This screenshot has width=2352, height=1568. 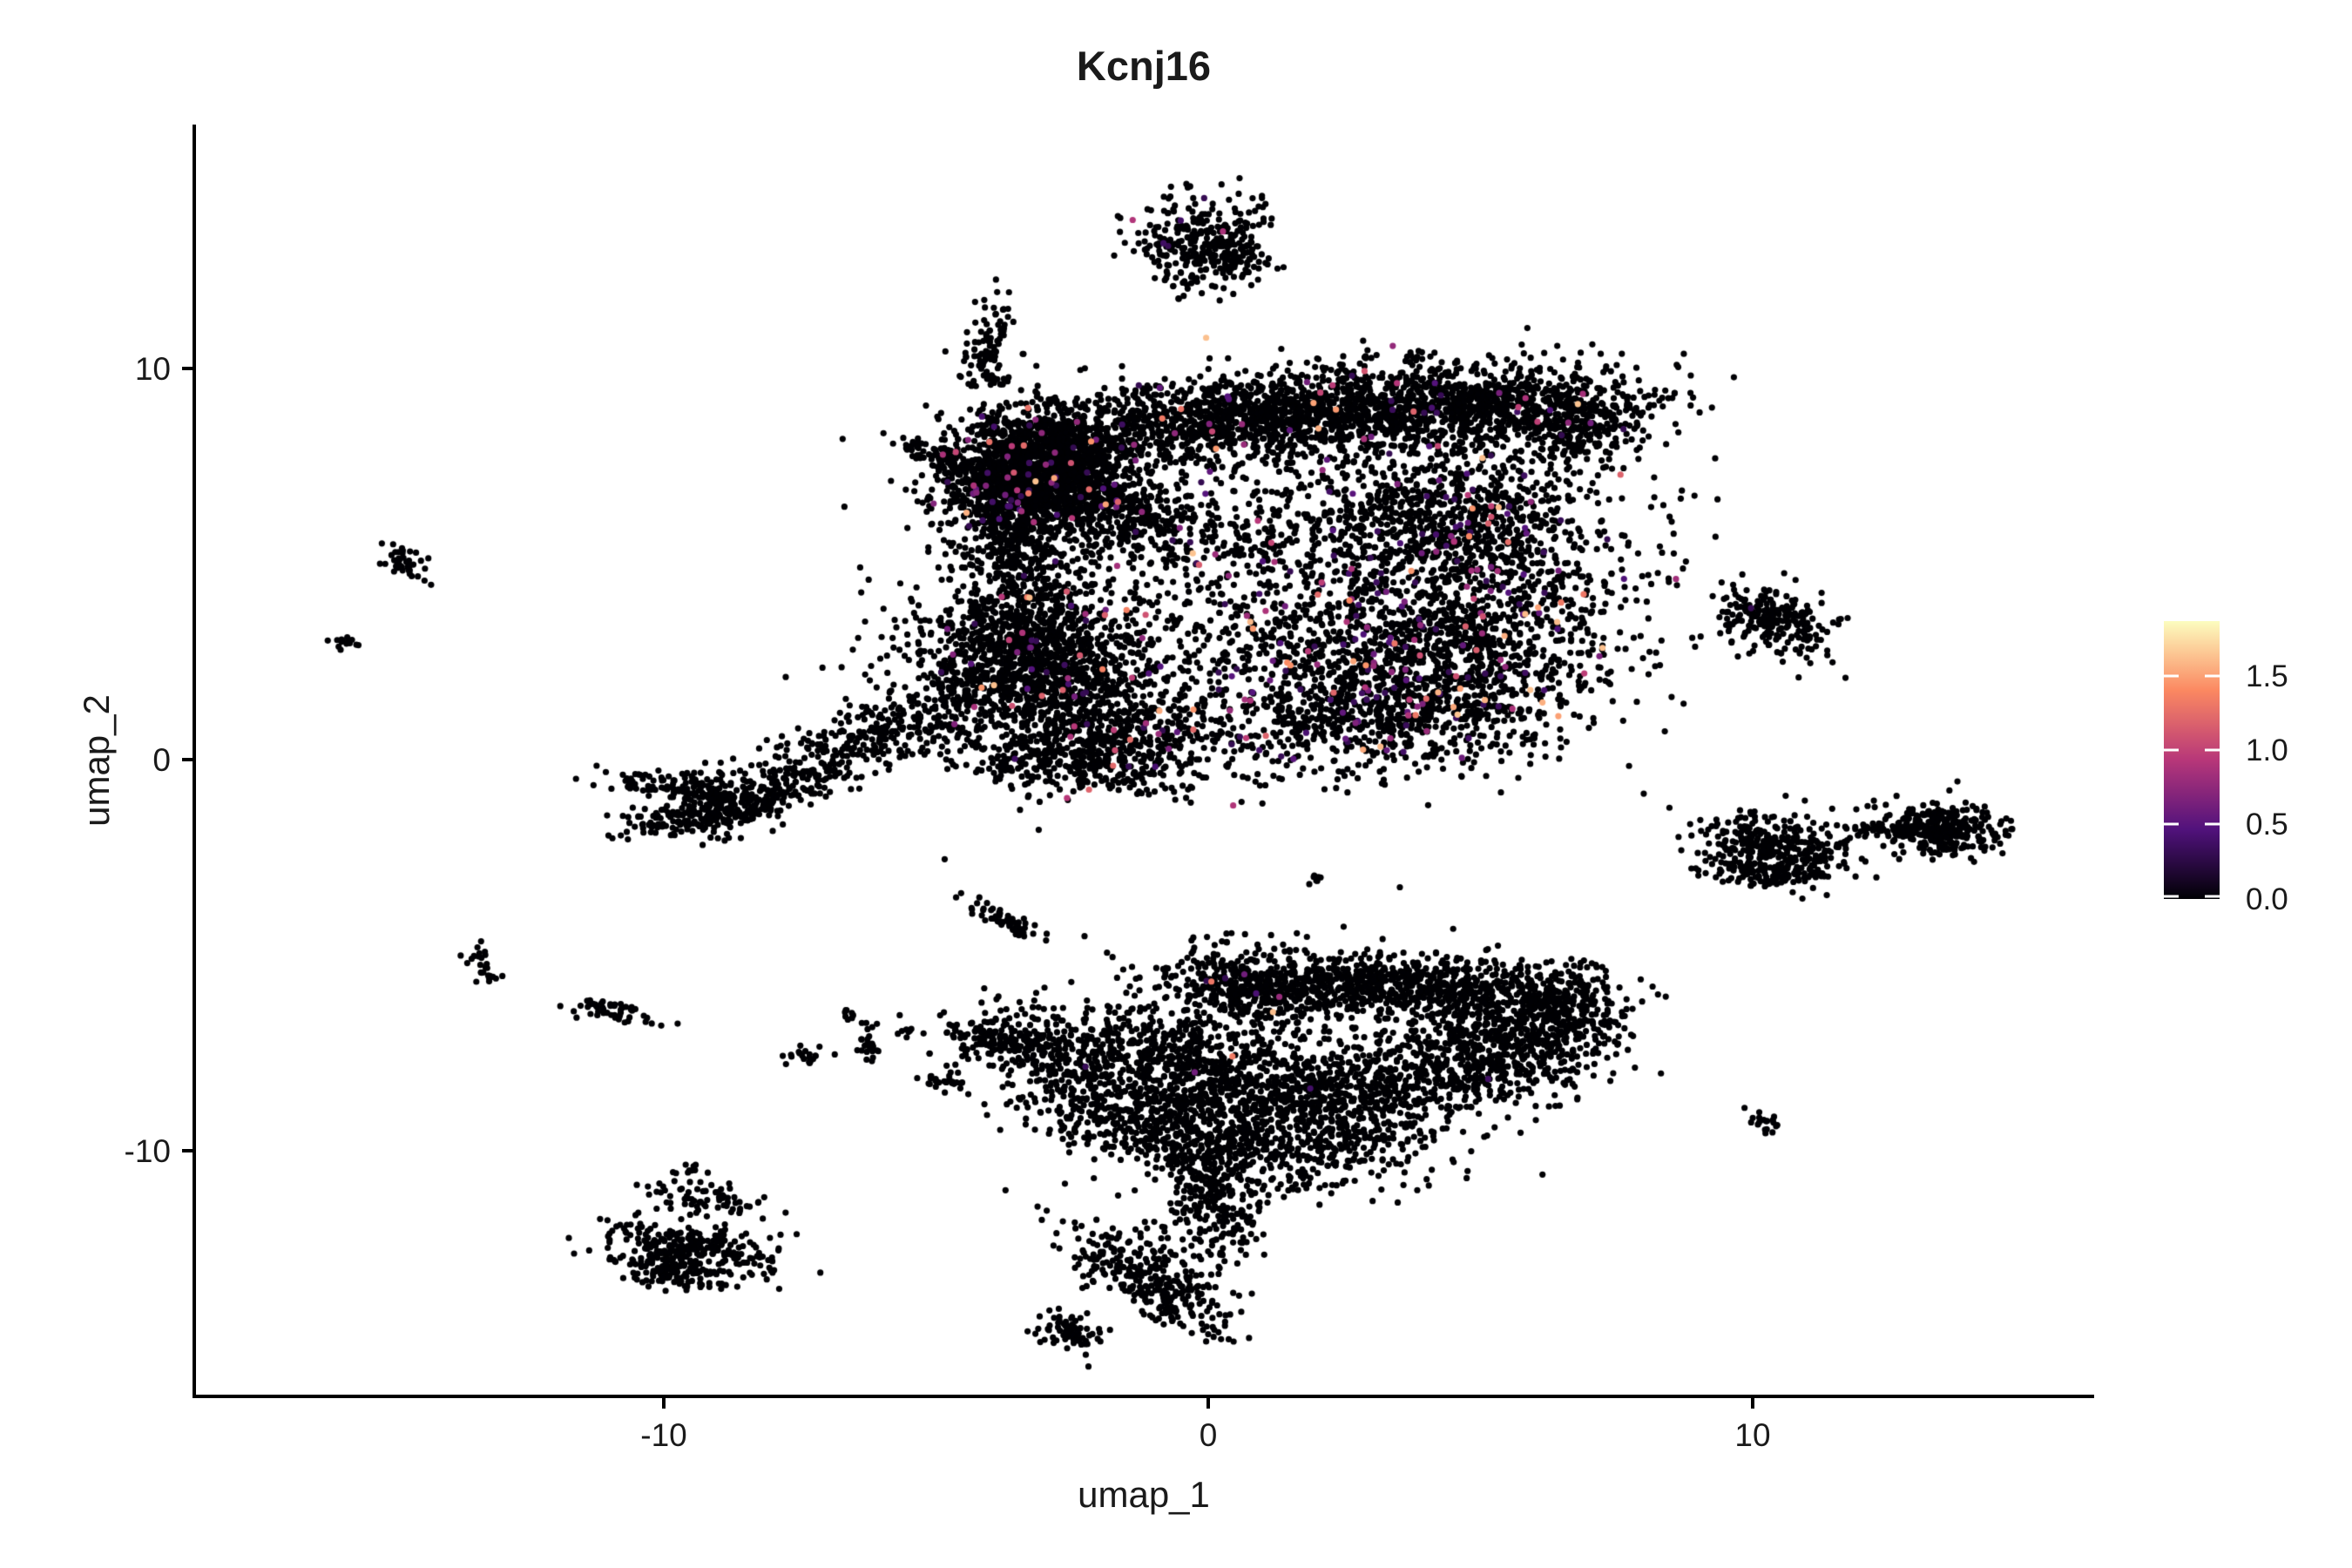 What do you see at coordinates (2267, 787) in the screenshot?
I see `colorbar-labels: 1.5 1.0 0.5 0.0` at bounding box center [2267, 787].